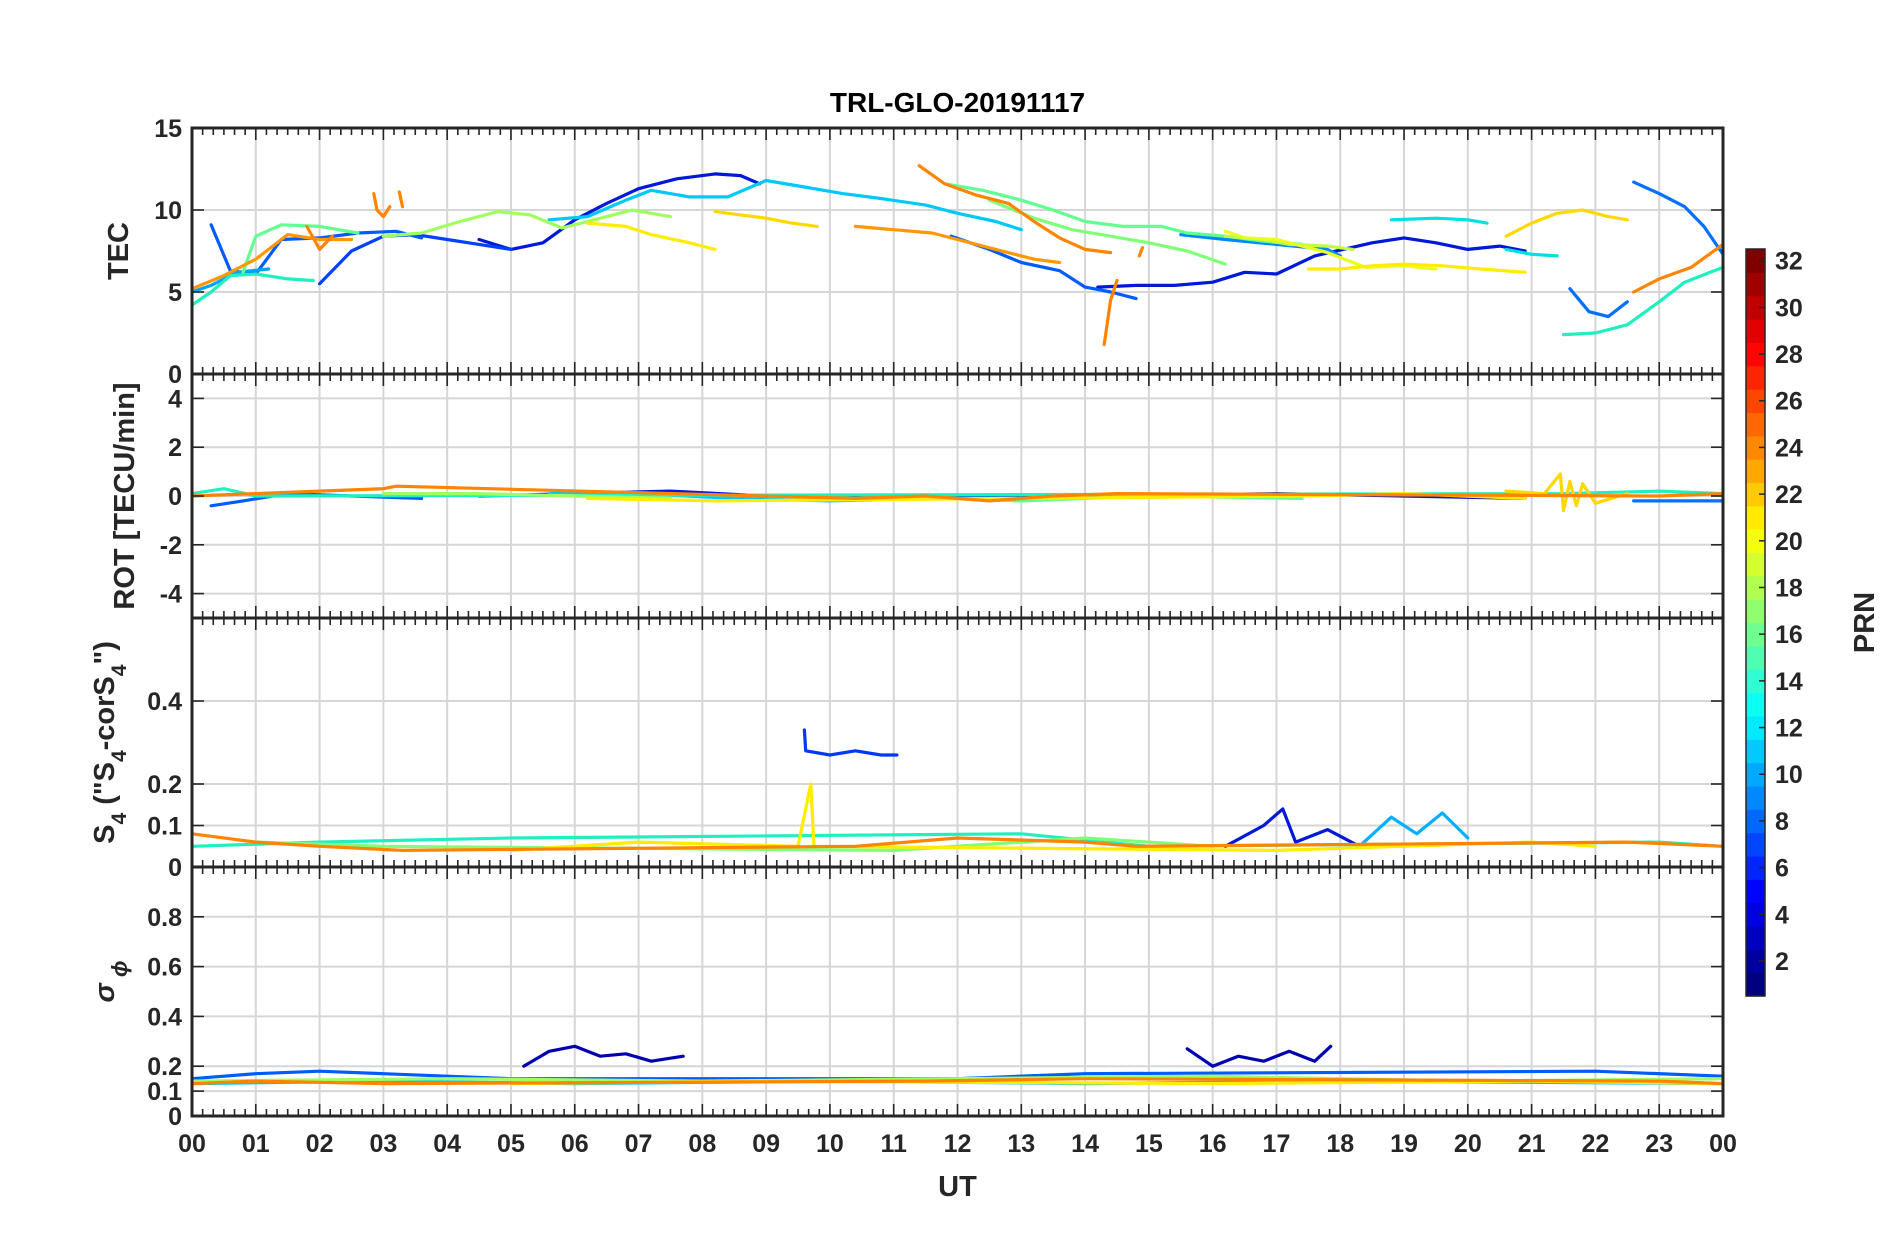  Describe the element at coordinates (958, 1144) in the screenshot. I see `x-tick-label: 12` at that location.